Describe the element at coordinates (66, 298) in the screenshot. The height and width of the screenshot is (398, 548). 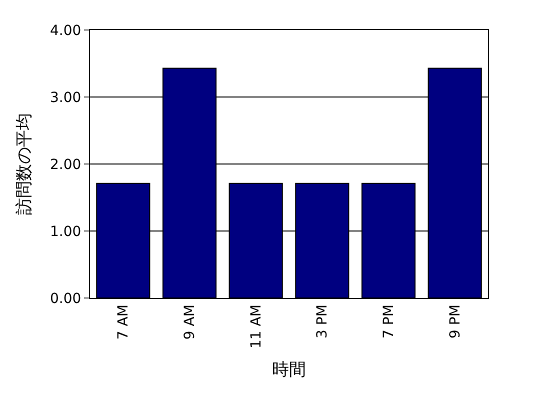
I see `y-tick-label: 0.00` at that location.